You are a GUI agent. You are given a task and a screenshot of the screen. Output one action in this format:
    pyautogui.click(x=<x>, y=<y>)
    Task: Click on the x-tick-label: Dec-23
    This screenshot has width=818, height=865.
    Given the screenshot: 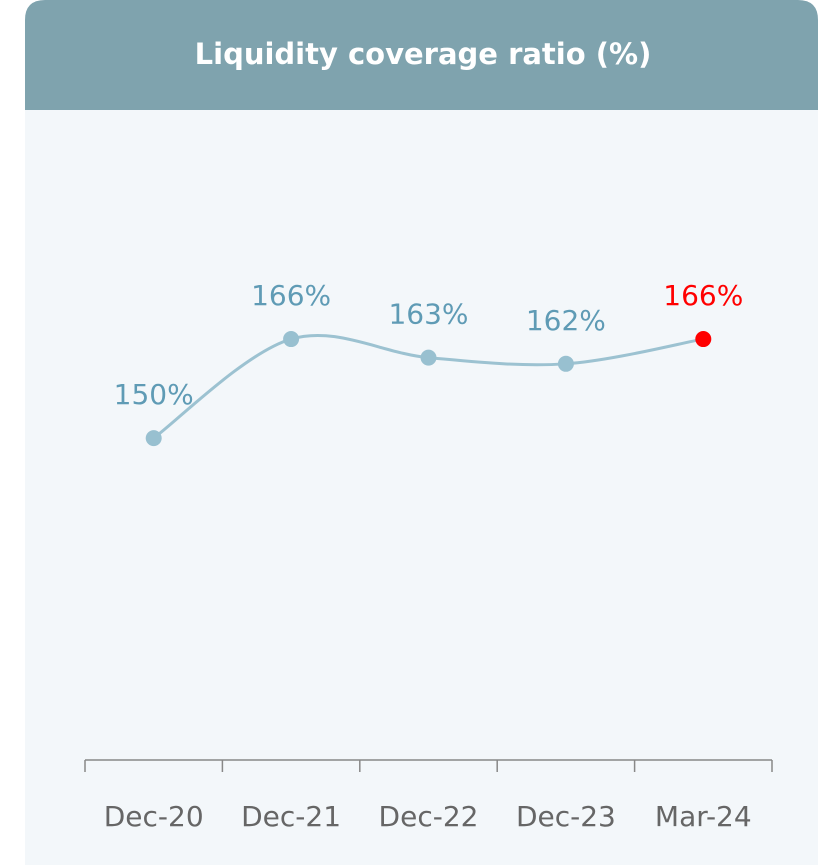 What is the action you would take?
    pyautogui.click(x=566, y=816)
    